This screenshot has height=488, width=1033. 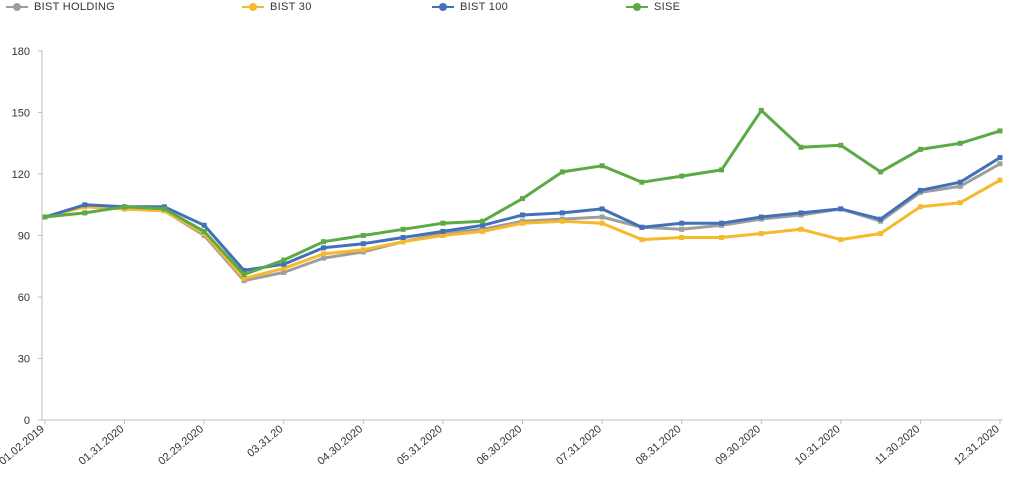 I want to click on legend-label: BIST 100, so click(x=484, y=7).